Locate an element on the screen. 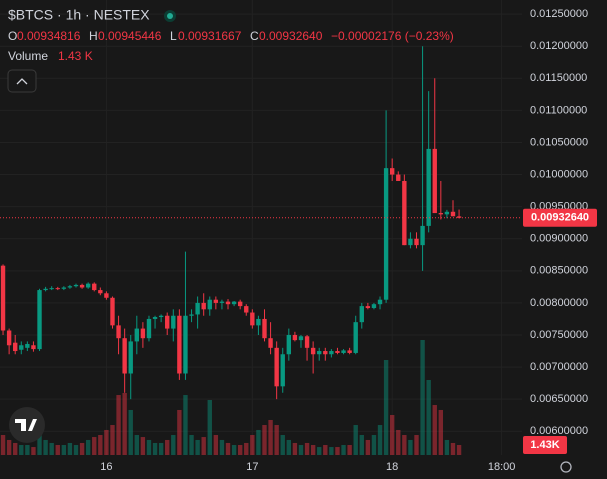  status-dot-inner is located at coordinates (170, 16).